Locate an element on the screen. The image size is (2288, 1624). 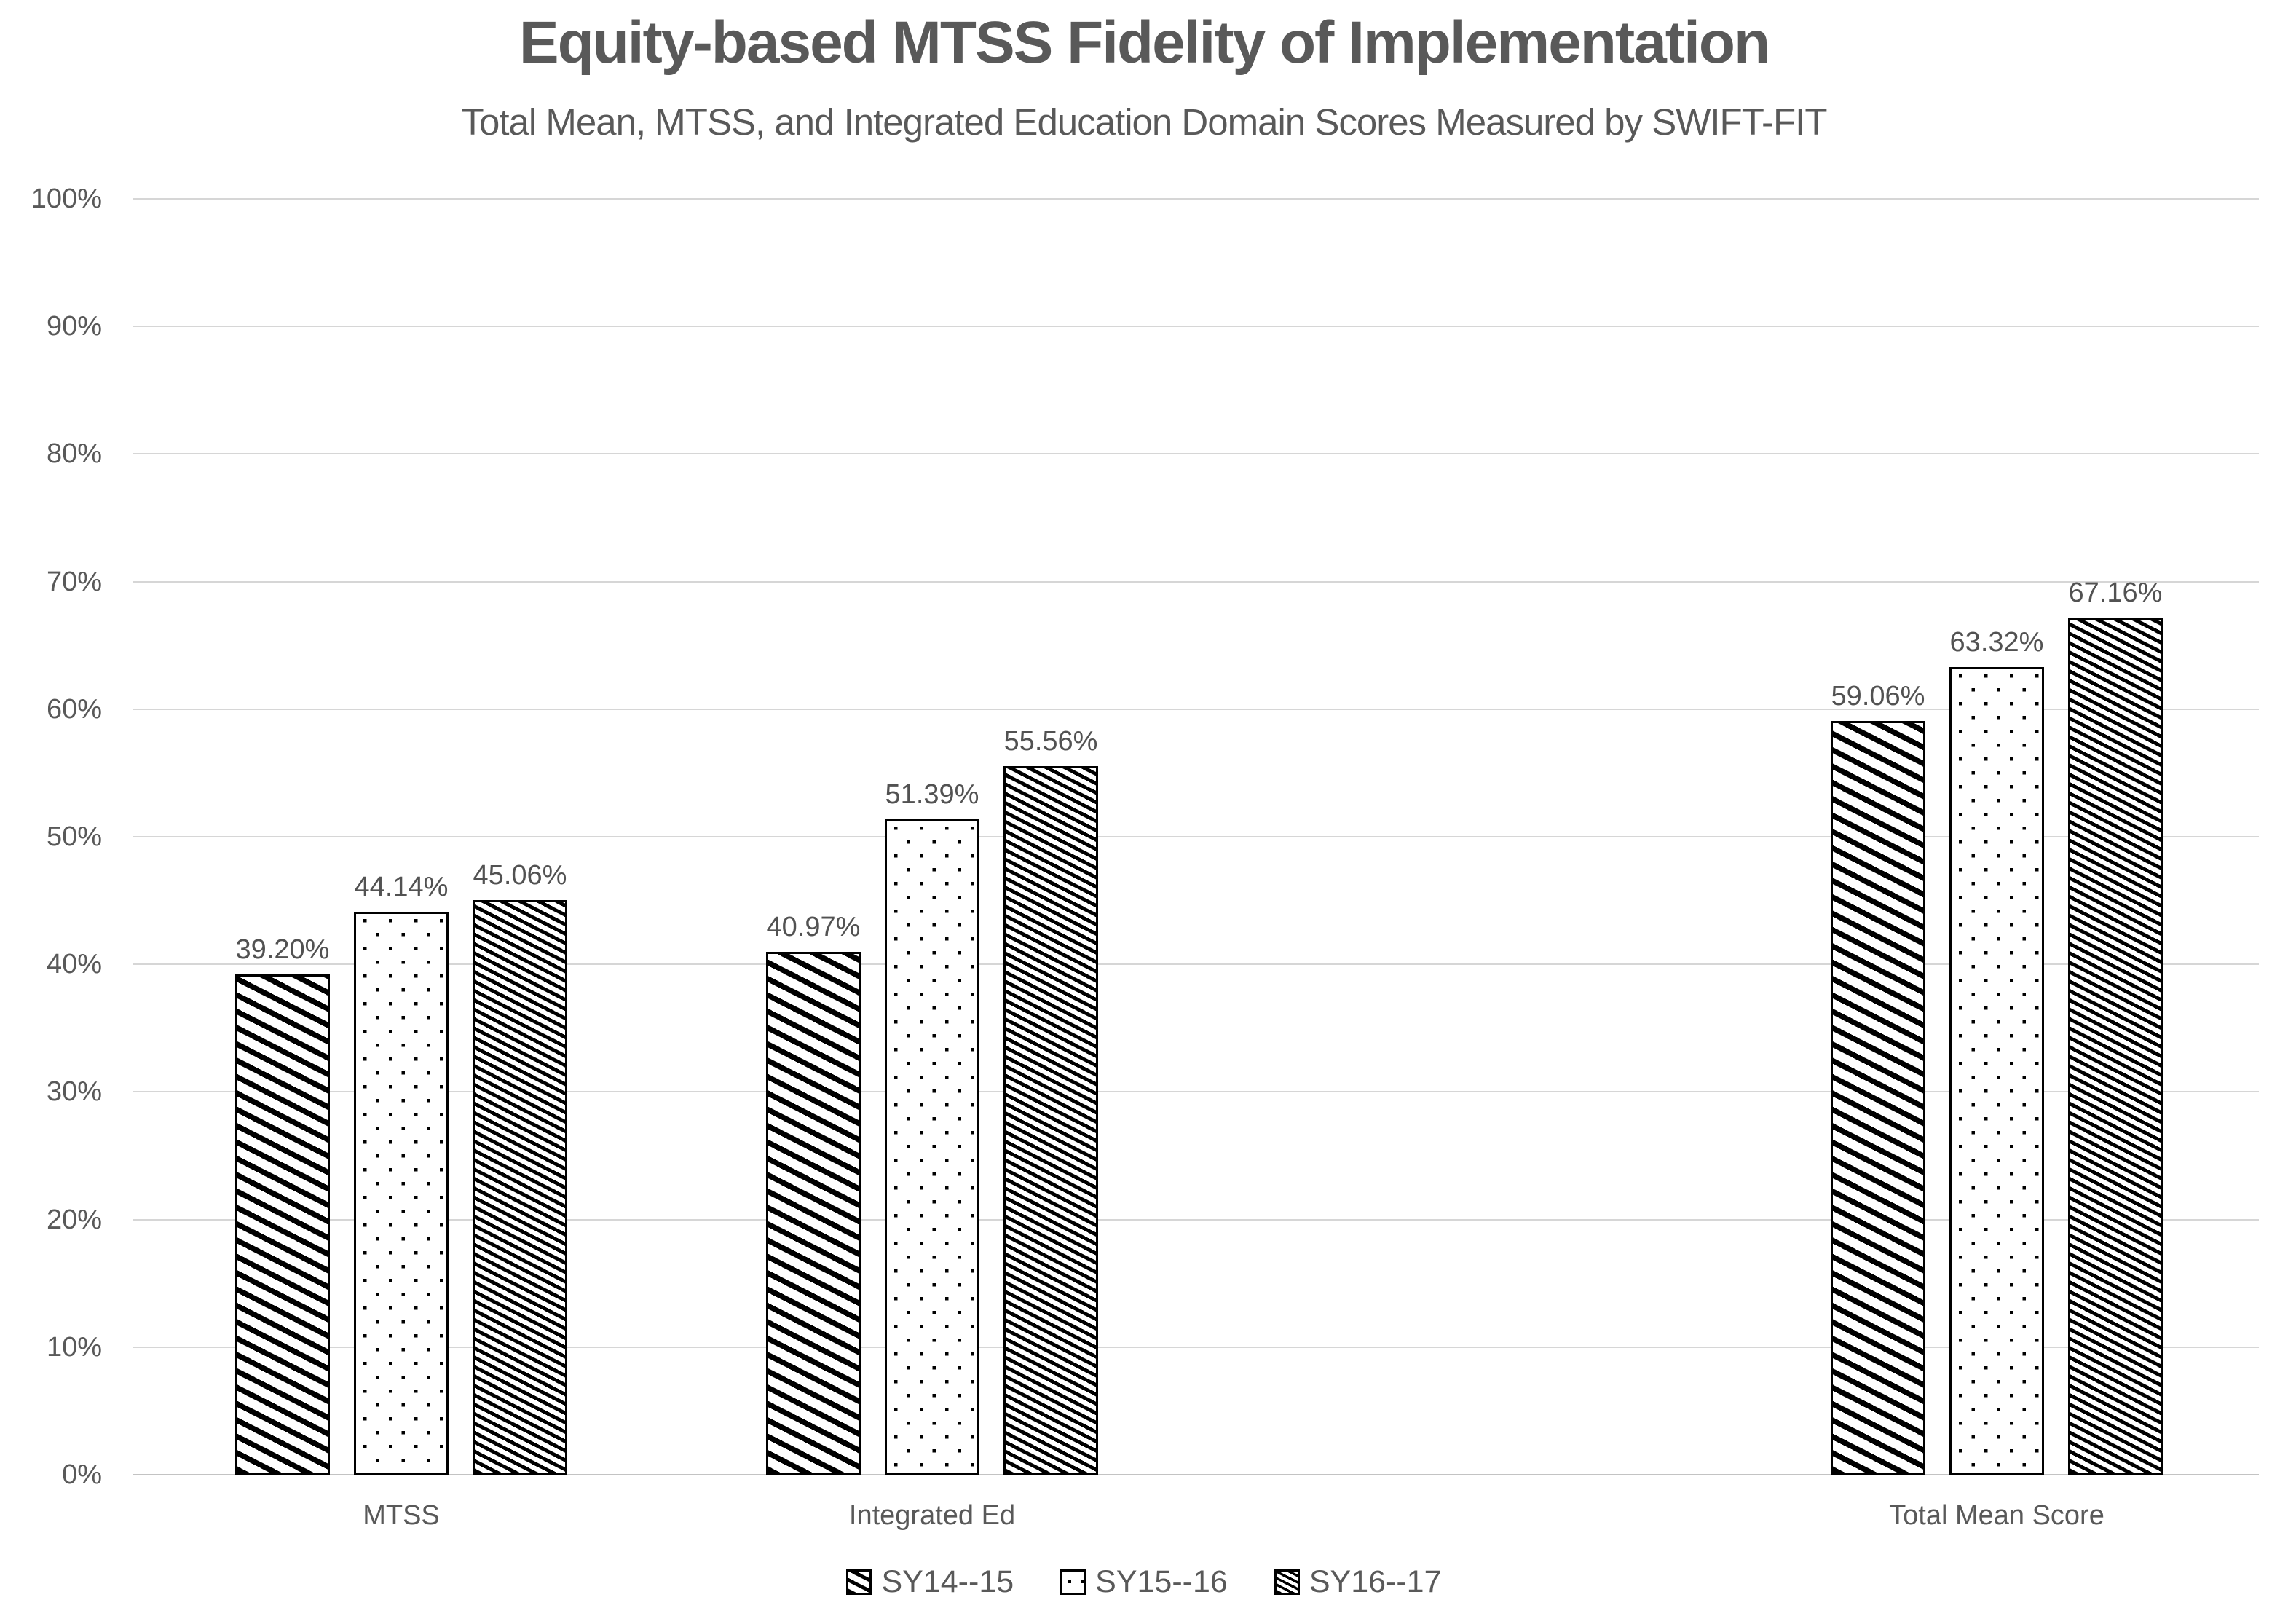
y-tick-label-90pct: 90% is located at coordinates (74, 326).